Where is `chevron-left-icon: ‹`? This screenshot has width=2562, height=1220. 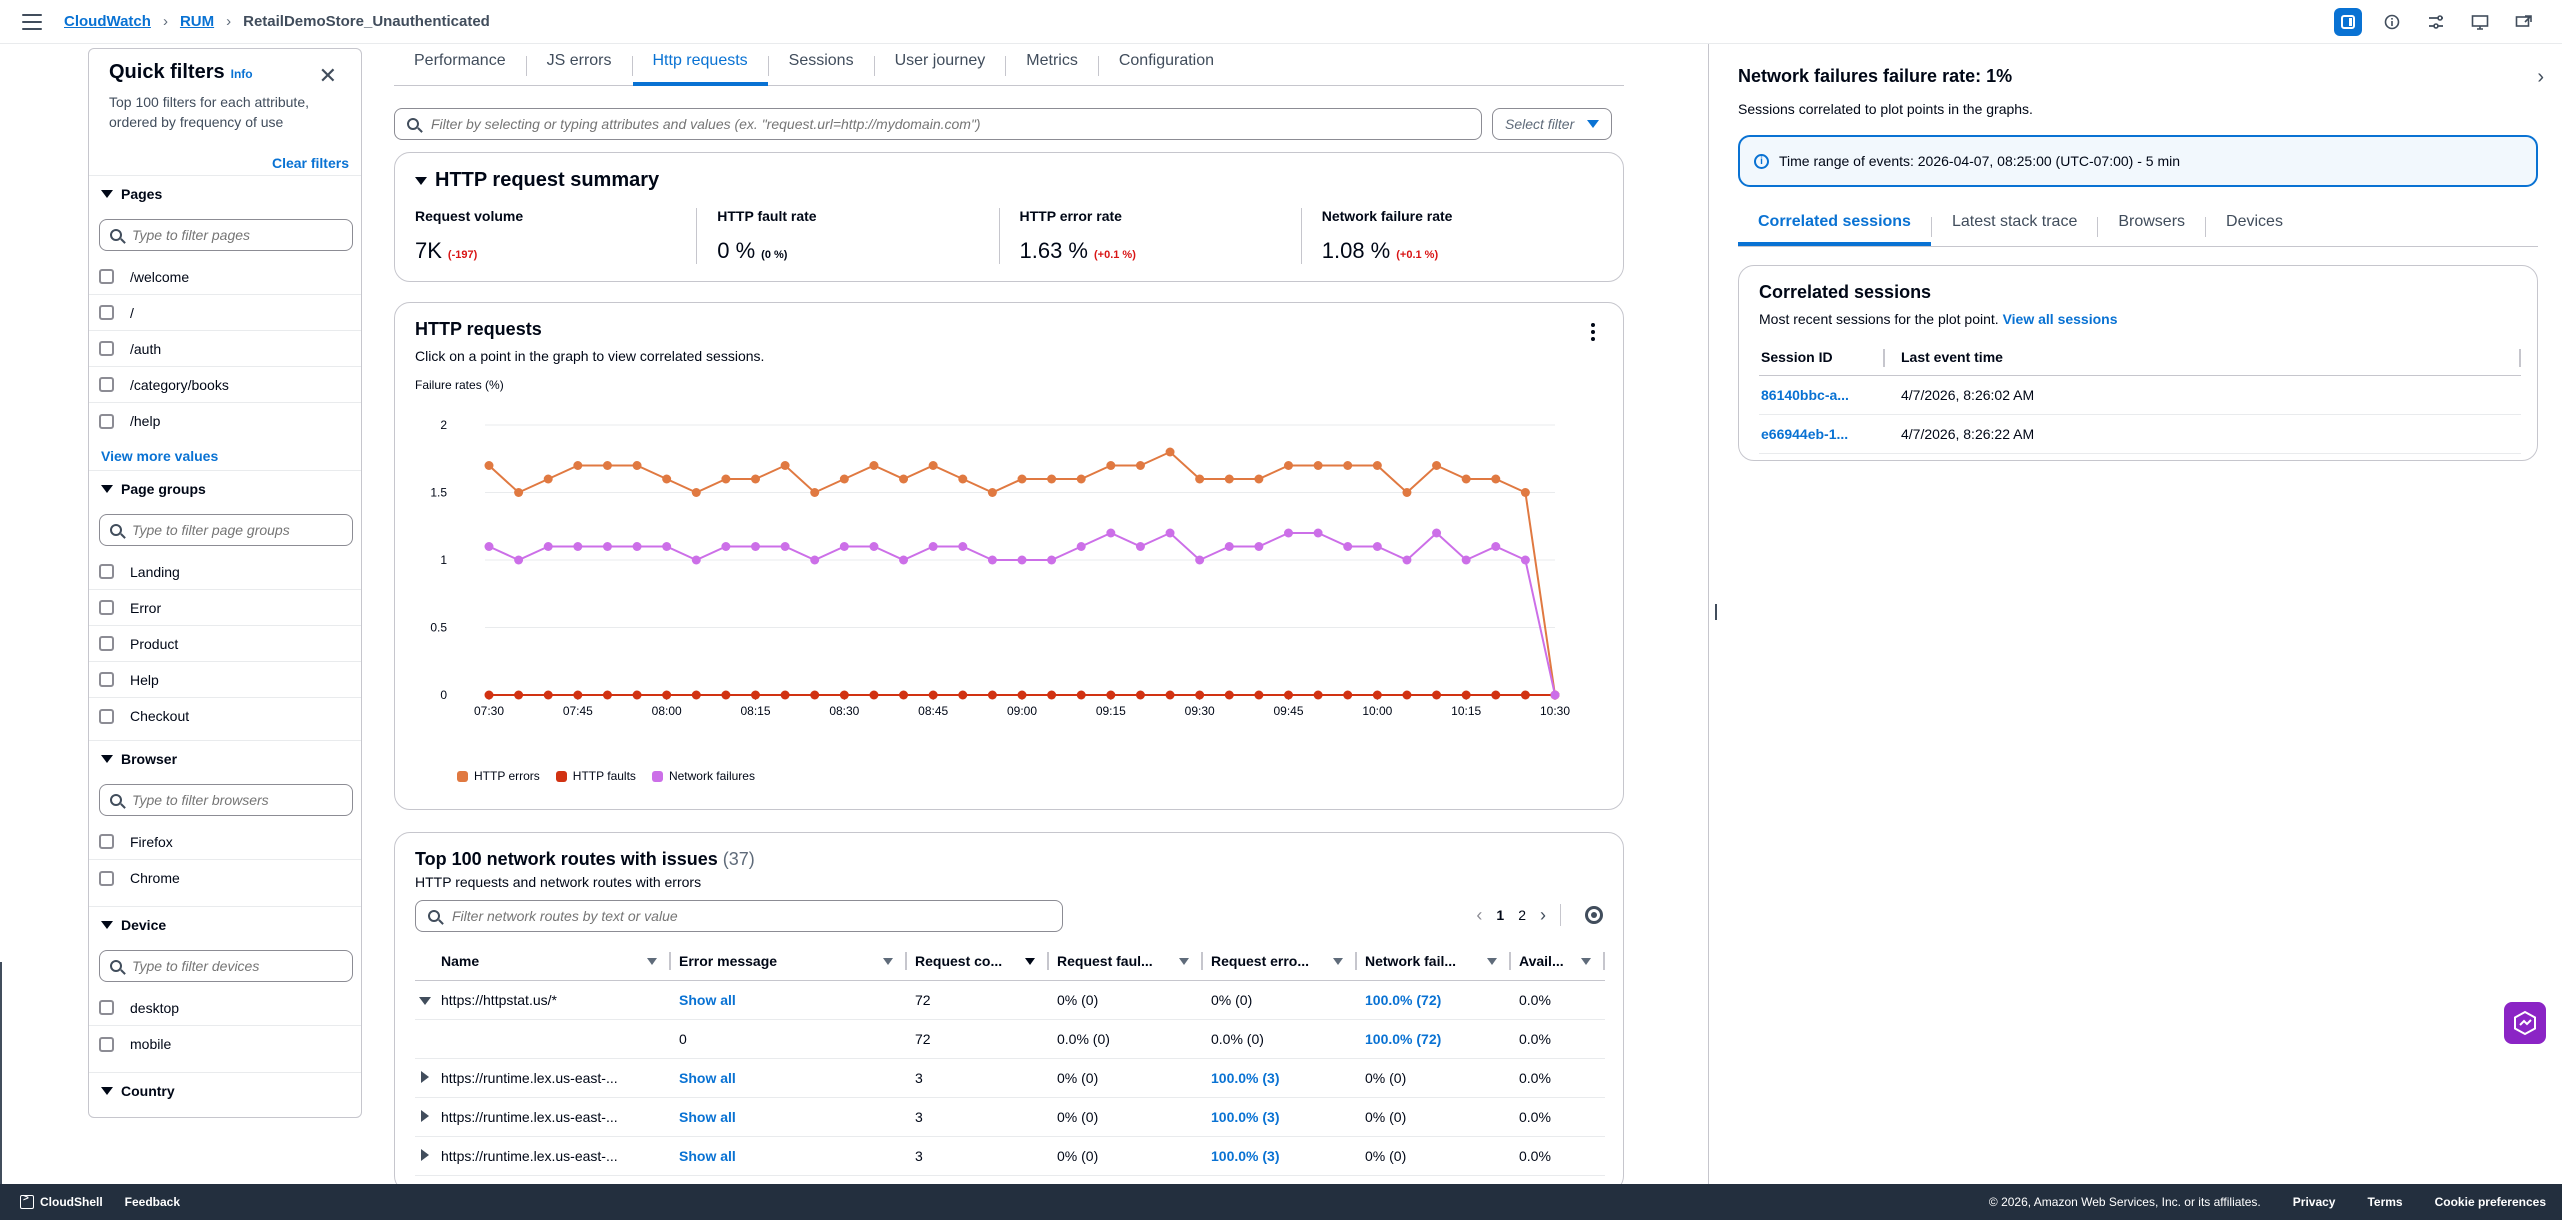
chevron-left-icon: ‹ is located at coordinates (1479, 914).